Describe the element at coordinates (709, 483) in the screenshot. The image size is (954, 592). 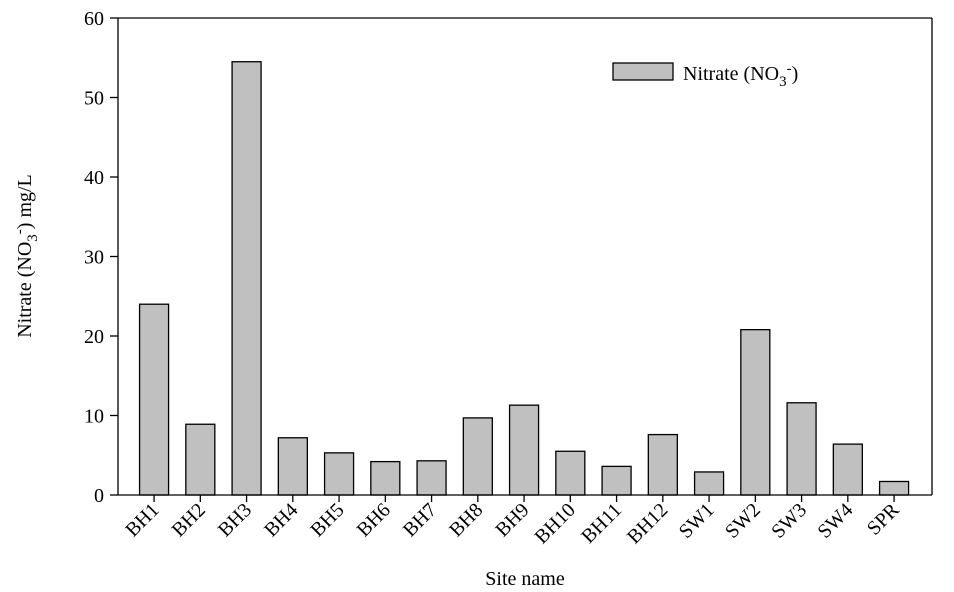
I see `bar-sw1` at that location.